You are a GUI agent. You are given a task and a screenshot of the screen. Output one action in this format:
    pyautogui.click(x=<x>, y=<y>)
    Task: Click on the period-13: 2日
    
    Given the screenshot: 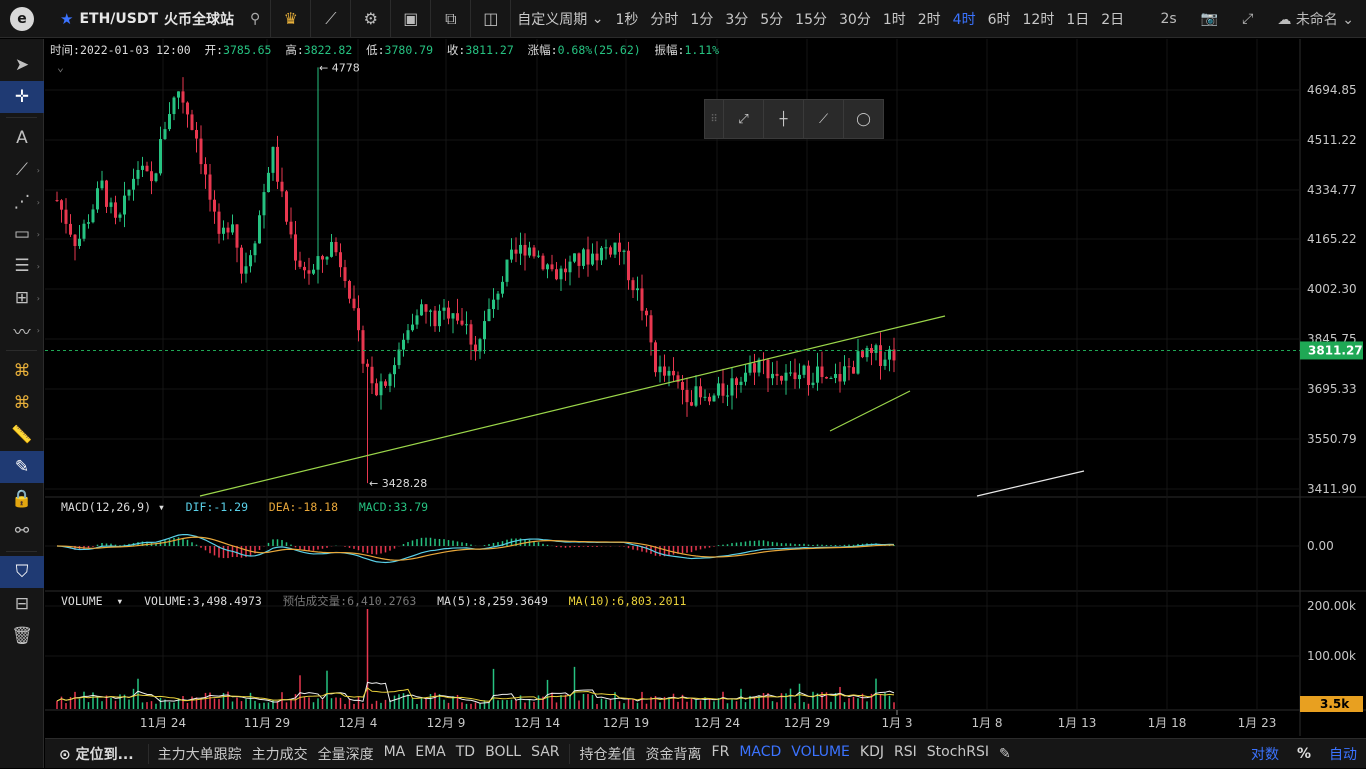 What is the action you would take?
    pyautogui.click(x=1113, y=19)
    